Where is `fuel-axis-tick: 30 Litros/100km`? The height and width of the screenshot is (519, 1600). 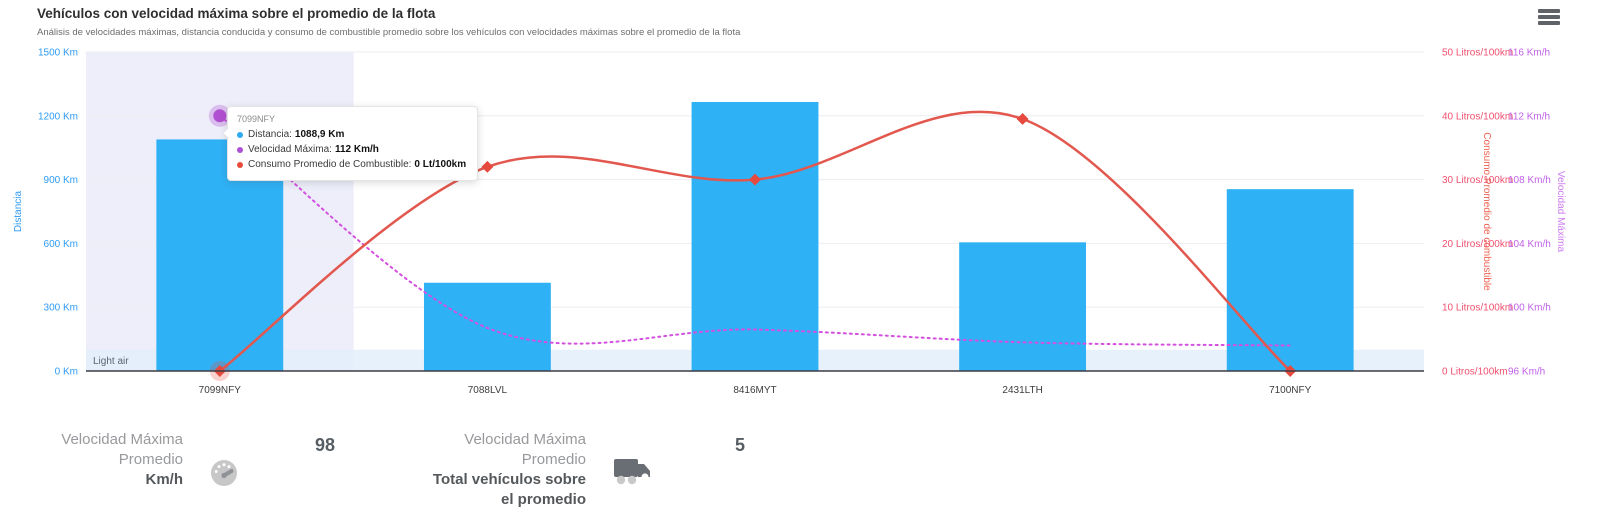 fuel-axis-tick: 30 Litros/100km is located at coordinates (1477, 180).